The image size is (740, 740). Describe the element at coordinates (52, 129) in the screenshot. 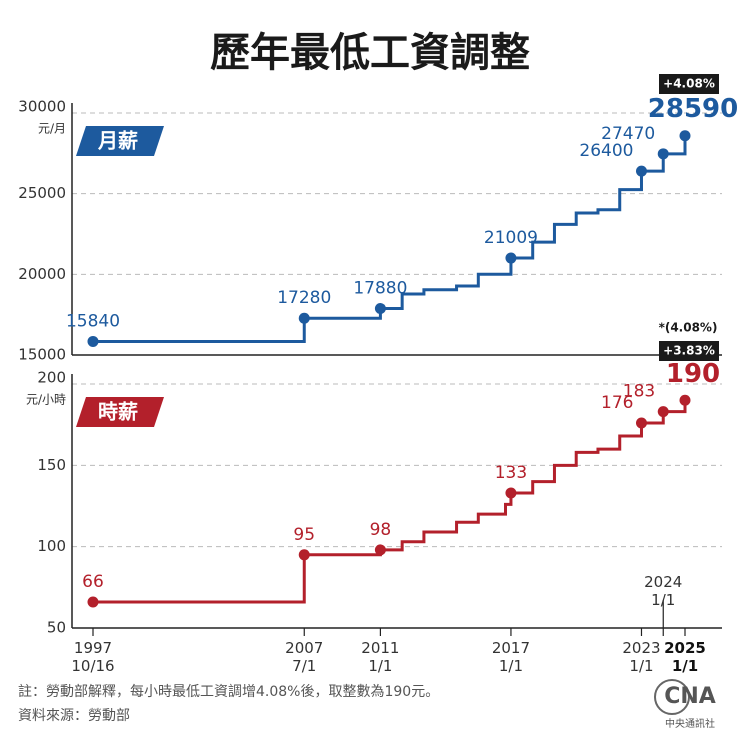

I see `y-unit: 元/月` at that location.